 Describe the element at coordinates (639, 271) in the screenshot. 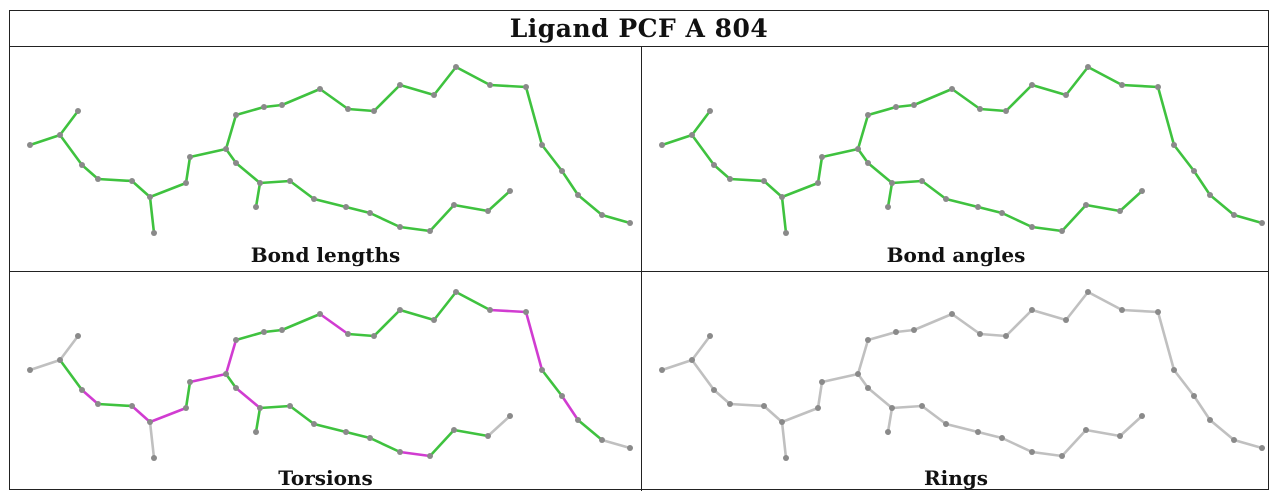

I see `row-divider` at that location.